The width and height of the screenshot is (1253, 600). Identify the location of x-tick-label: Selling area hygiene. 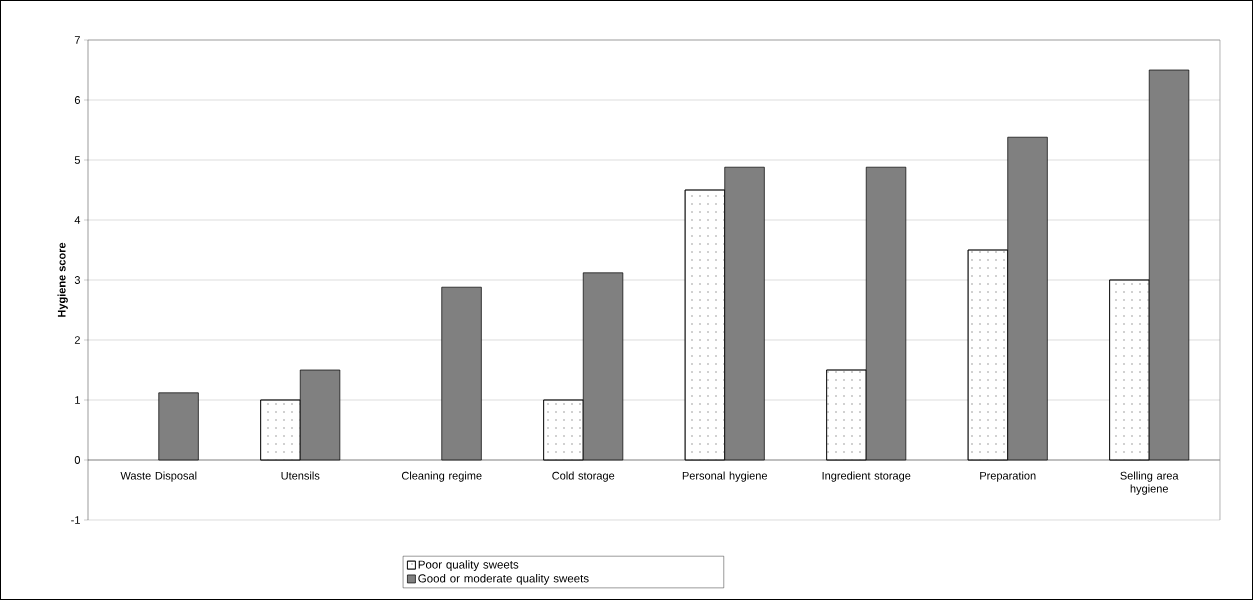
(1149, 483).